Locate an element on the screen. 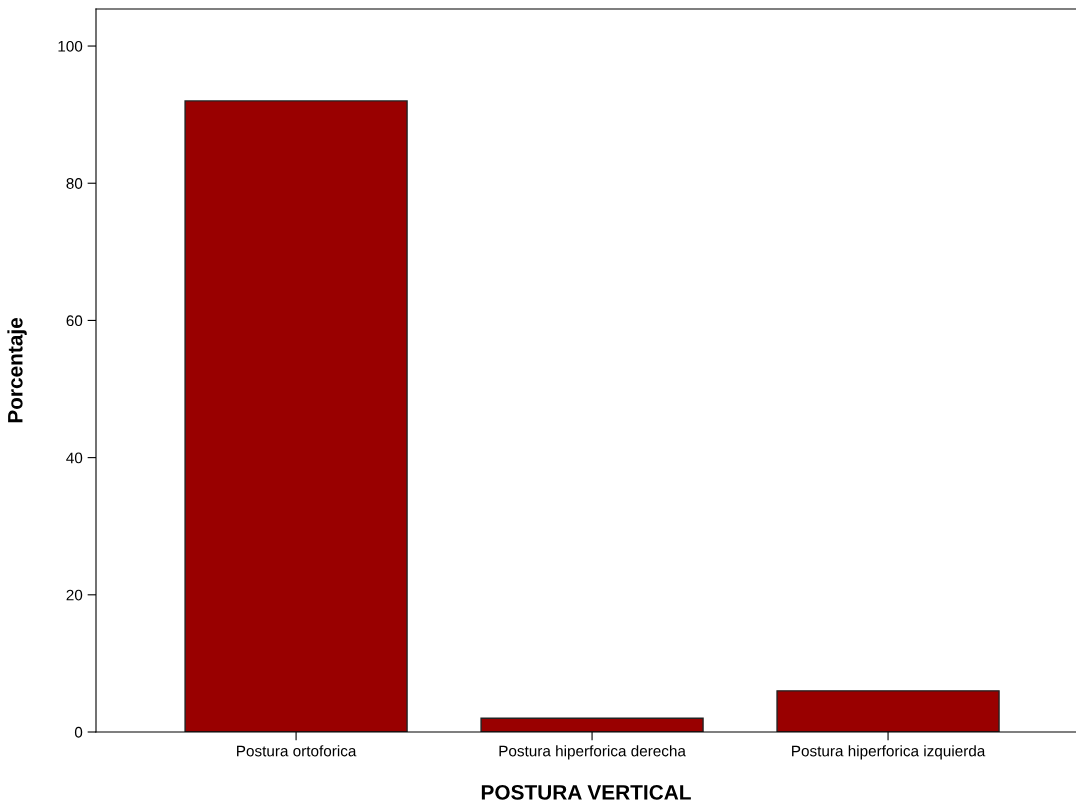 This screenshot has width=1076, height=812. y-tick-label: 0 is located at coordinates (78, 732).